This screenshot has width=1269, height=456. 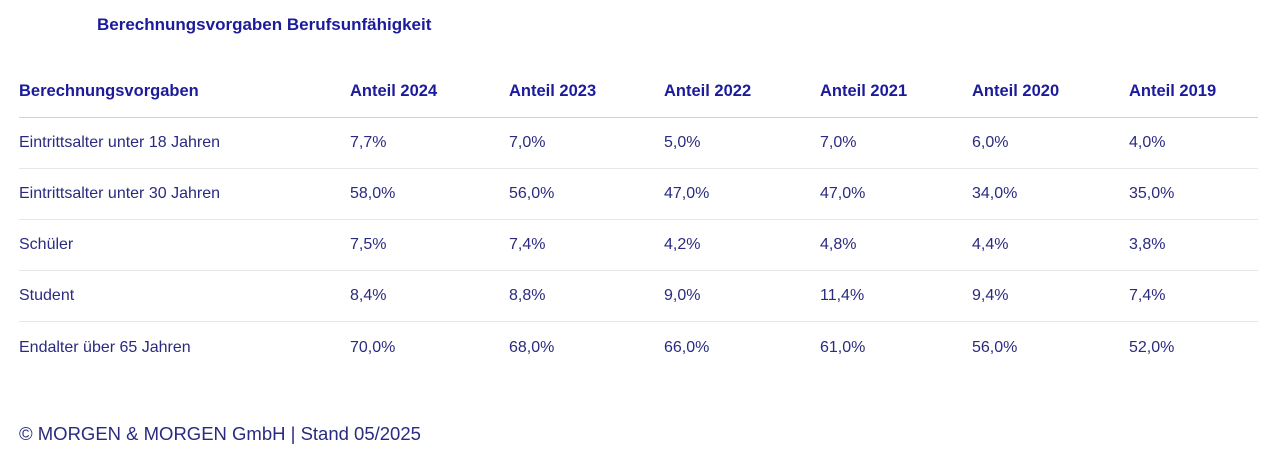 I want to click on cell-value: 8,8%, so click(x=527, y=295).